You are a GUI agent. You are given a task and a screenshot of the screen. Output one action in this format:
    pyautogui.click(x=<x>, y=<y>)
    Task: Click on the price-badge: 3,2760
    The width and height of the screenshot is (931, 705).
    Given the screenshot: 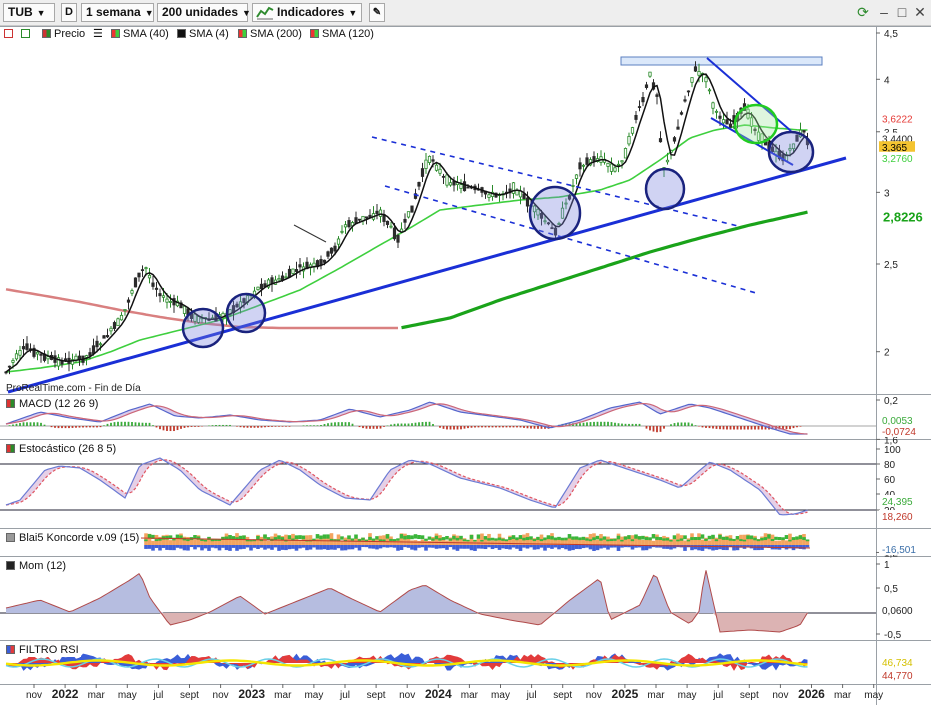 What is the action you would take?
    pyautogui.click(x=897, y=159)
    